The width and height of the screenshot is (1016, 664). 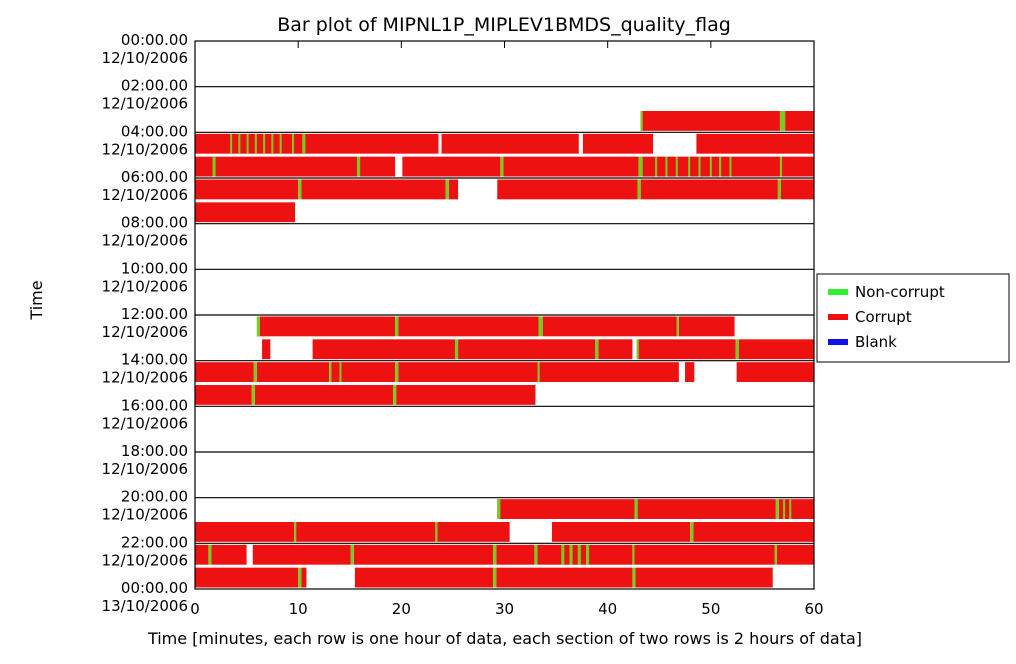 I want to click on legend-box, so click(x=913, y=318).